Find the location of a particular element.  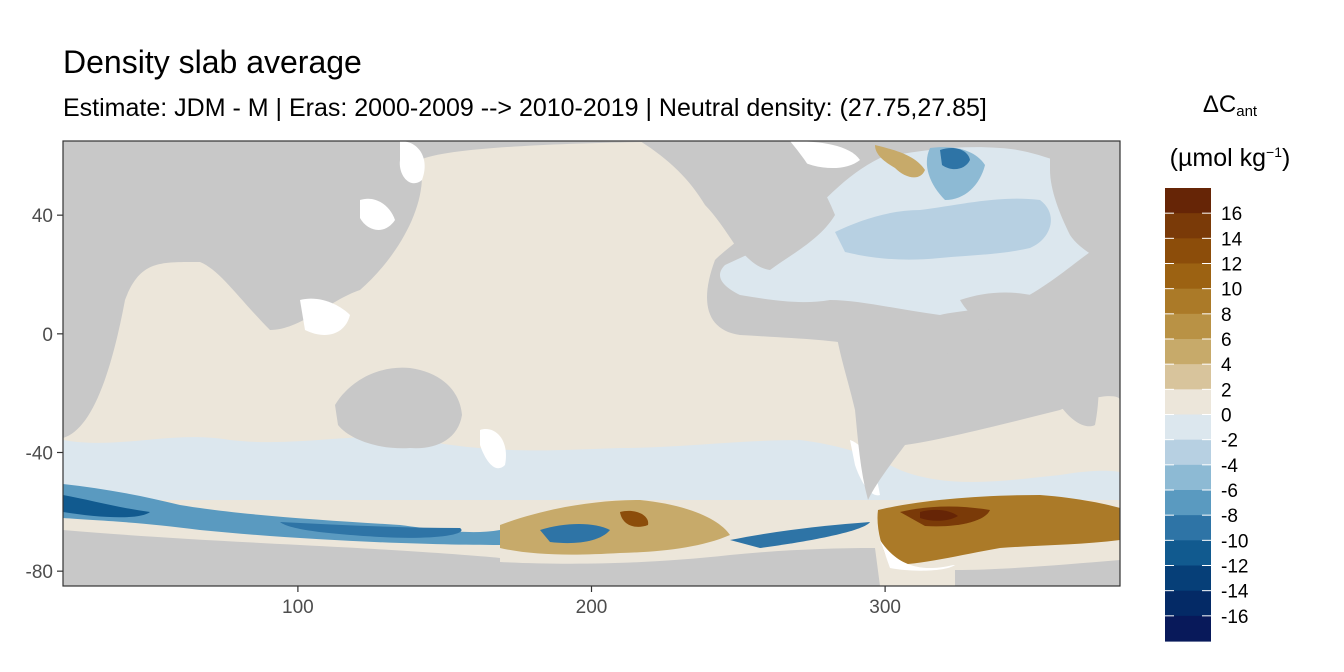

land-antarctica is located at coordinates (591, 558).